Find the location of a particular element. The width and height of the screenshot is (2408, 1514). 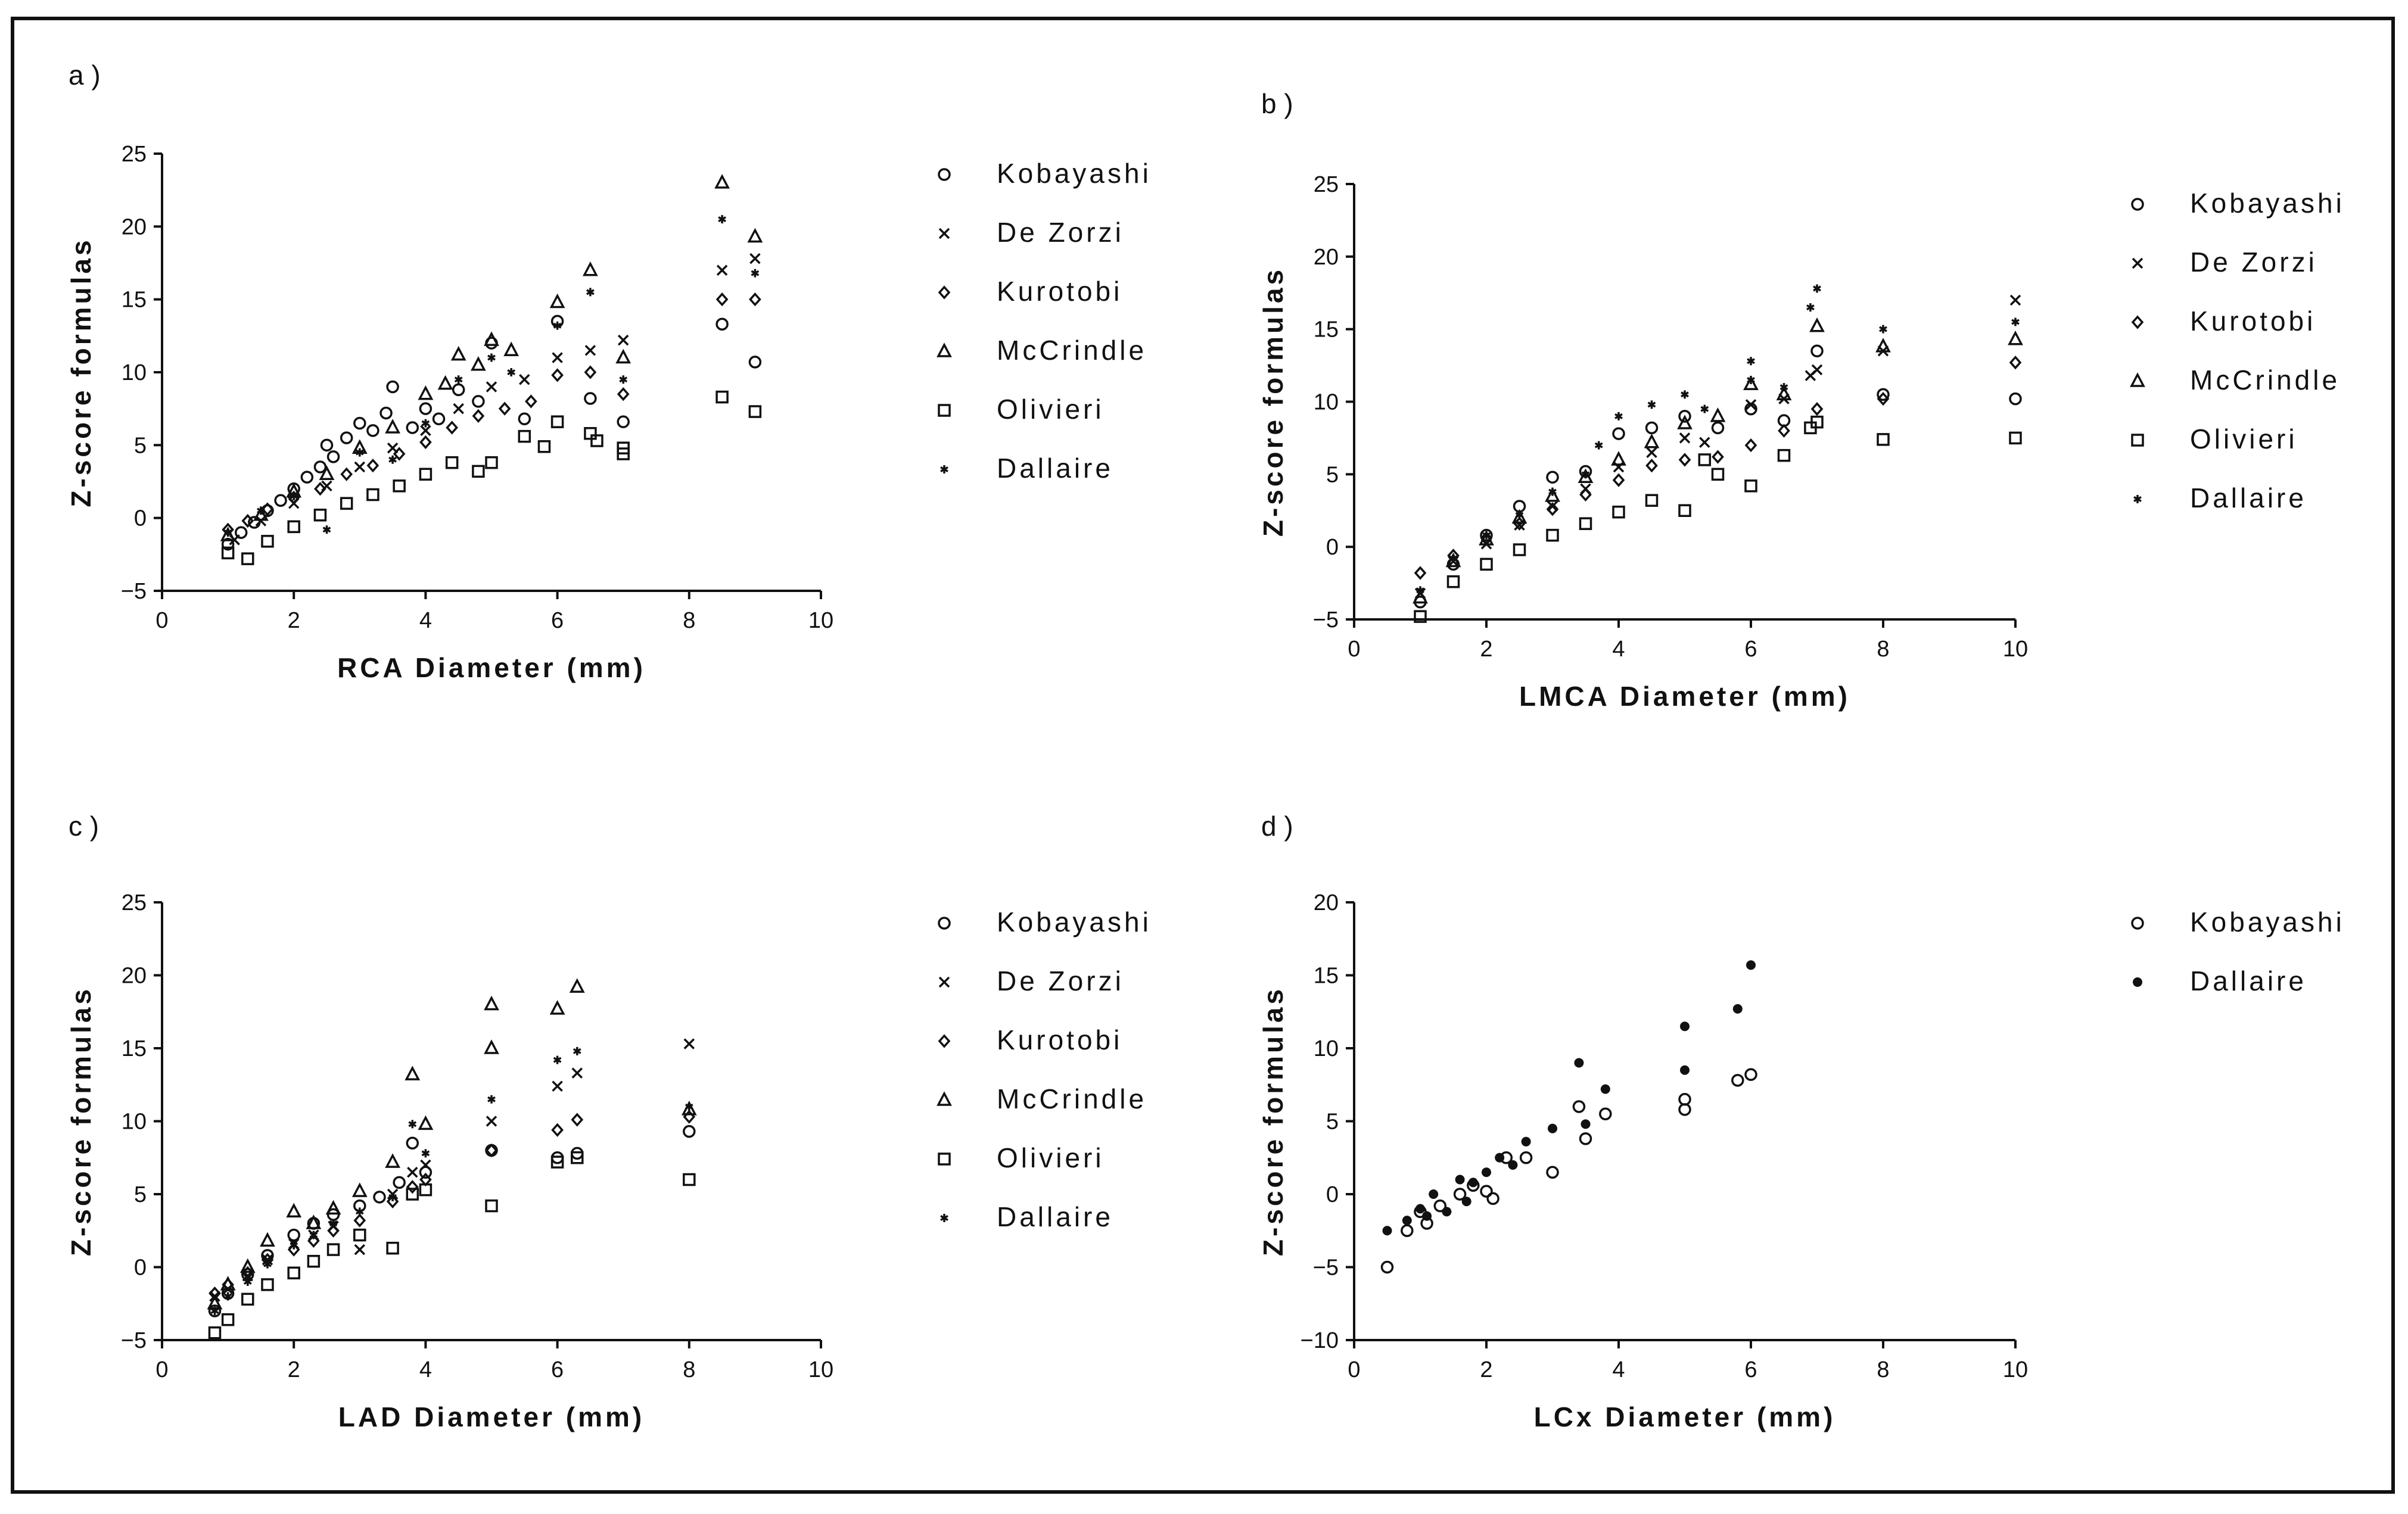

y-tick-label: 15 is located at coordinates (134, 300).